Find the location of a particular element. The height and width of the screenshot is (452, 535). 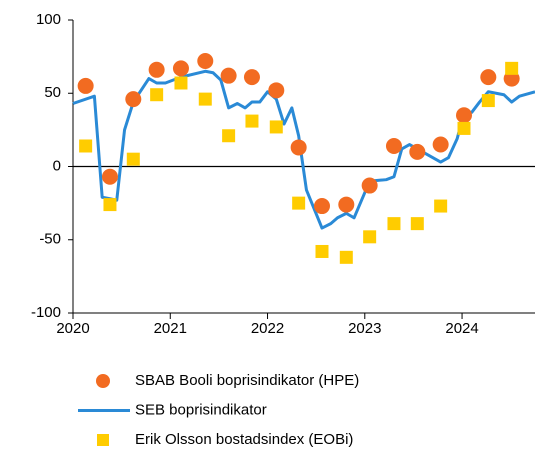

legend-label: SEB boprisindikator is located at coordinates (201, 409).